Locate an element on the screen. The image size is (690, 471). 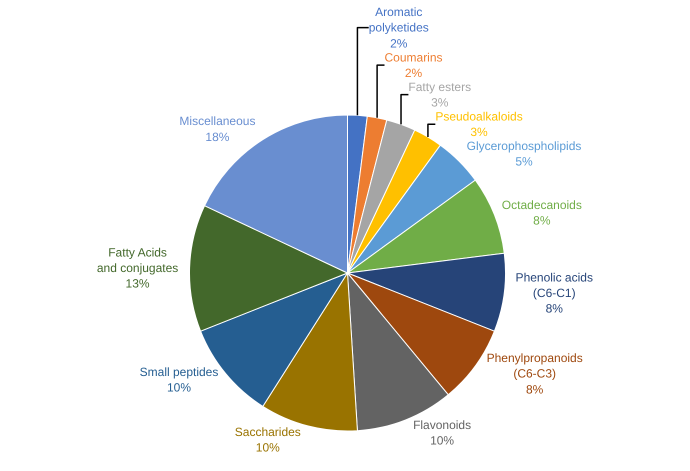
slice-label: Phenylpropanoids (C6-C3) is located at coordinates (534, 366).